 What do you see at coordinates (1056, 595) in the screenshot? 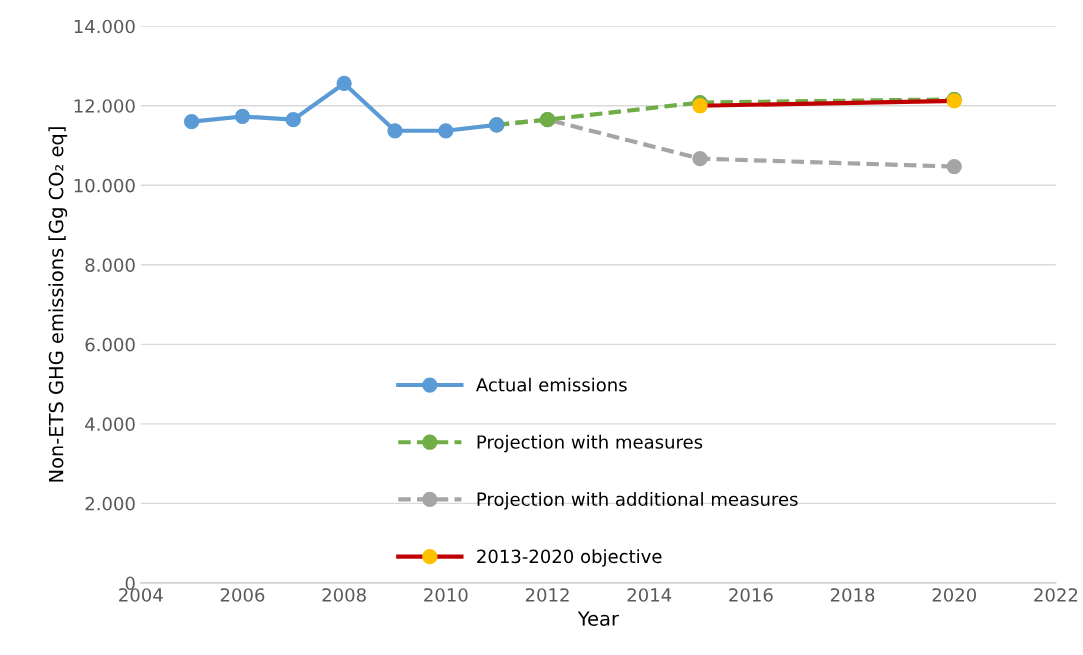
I see `x-tick-label: 2022` at bounding box center [1056, 595].